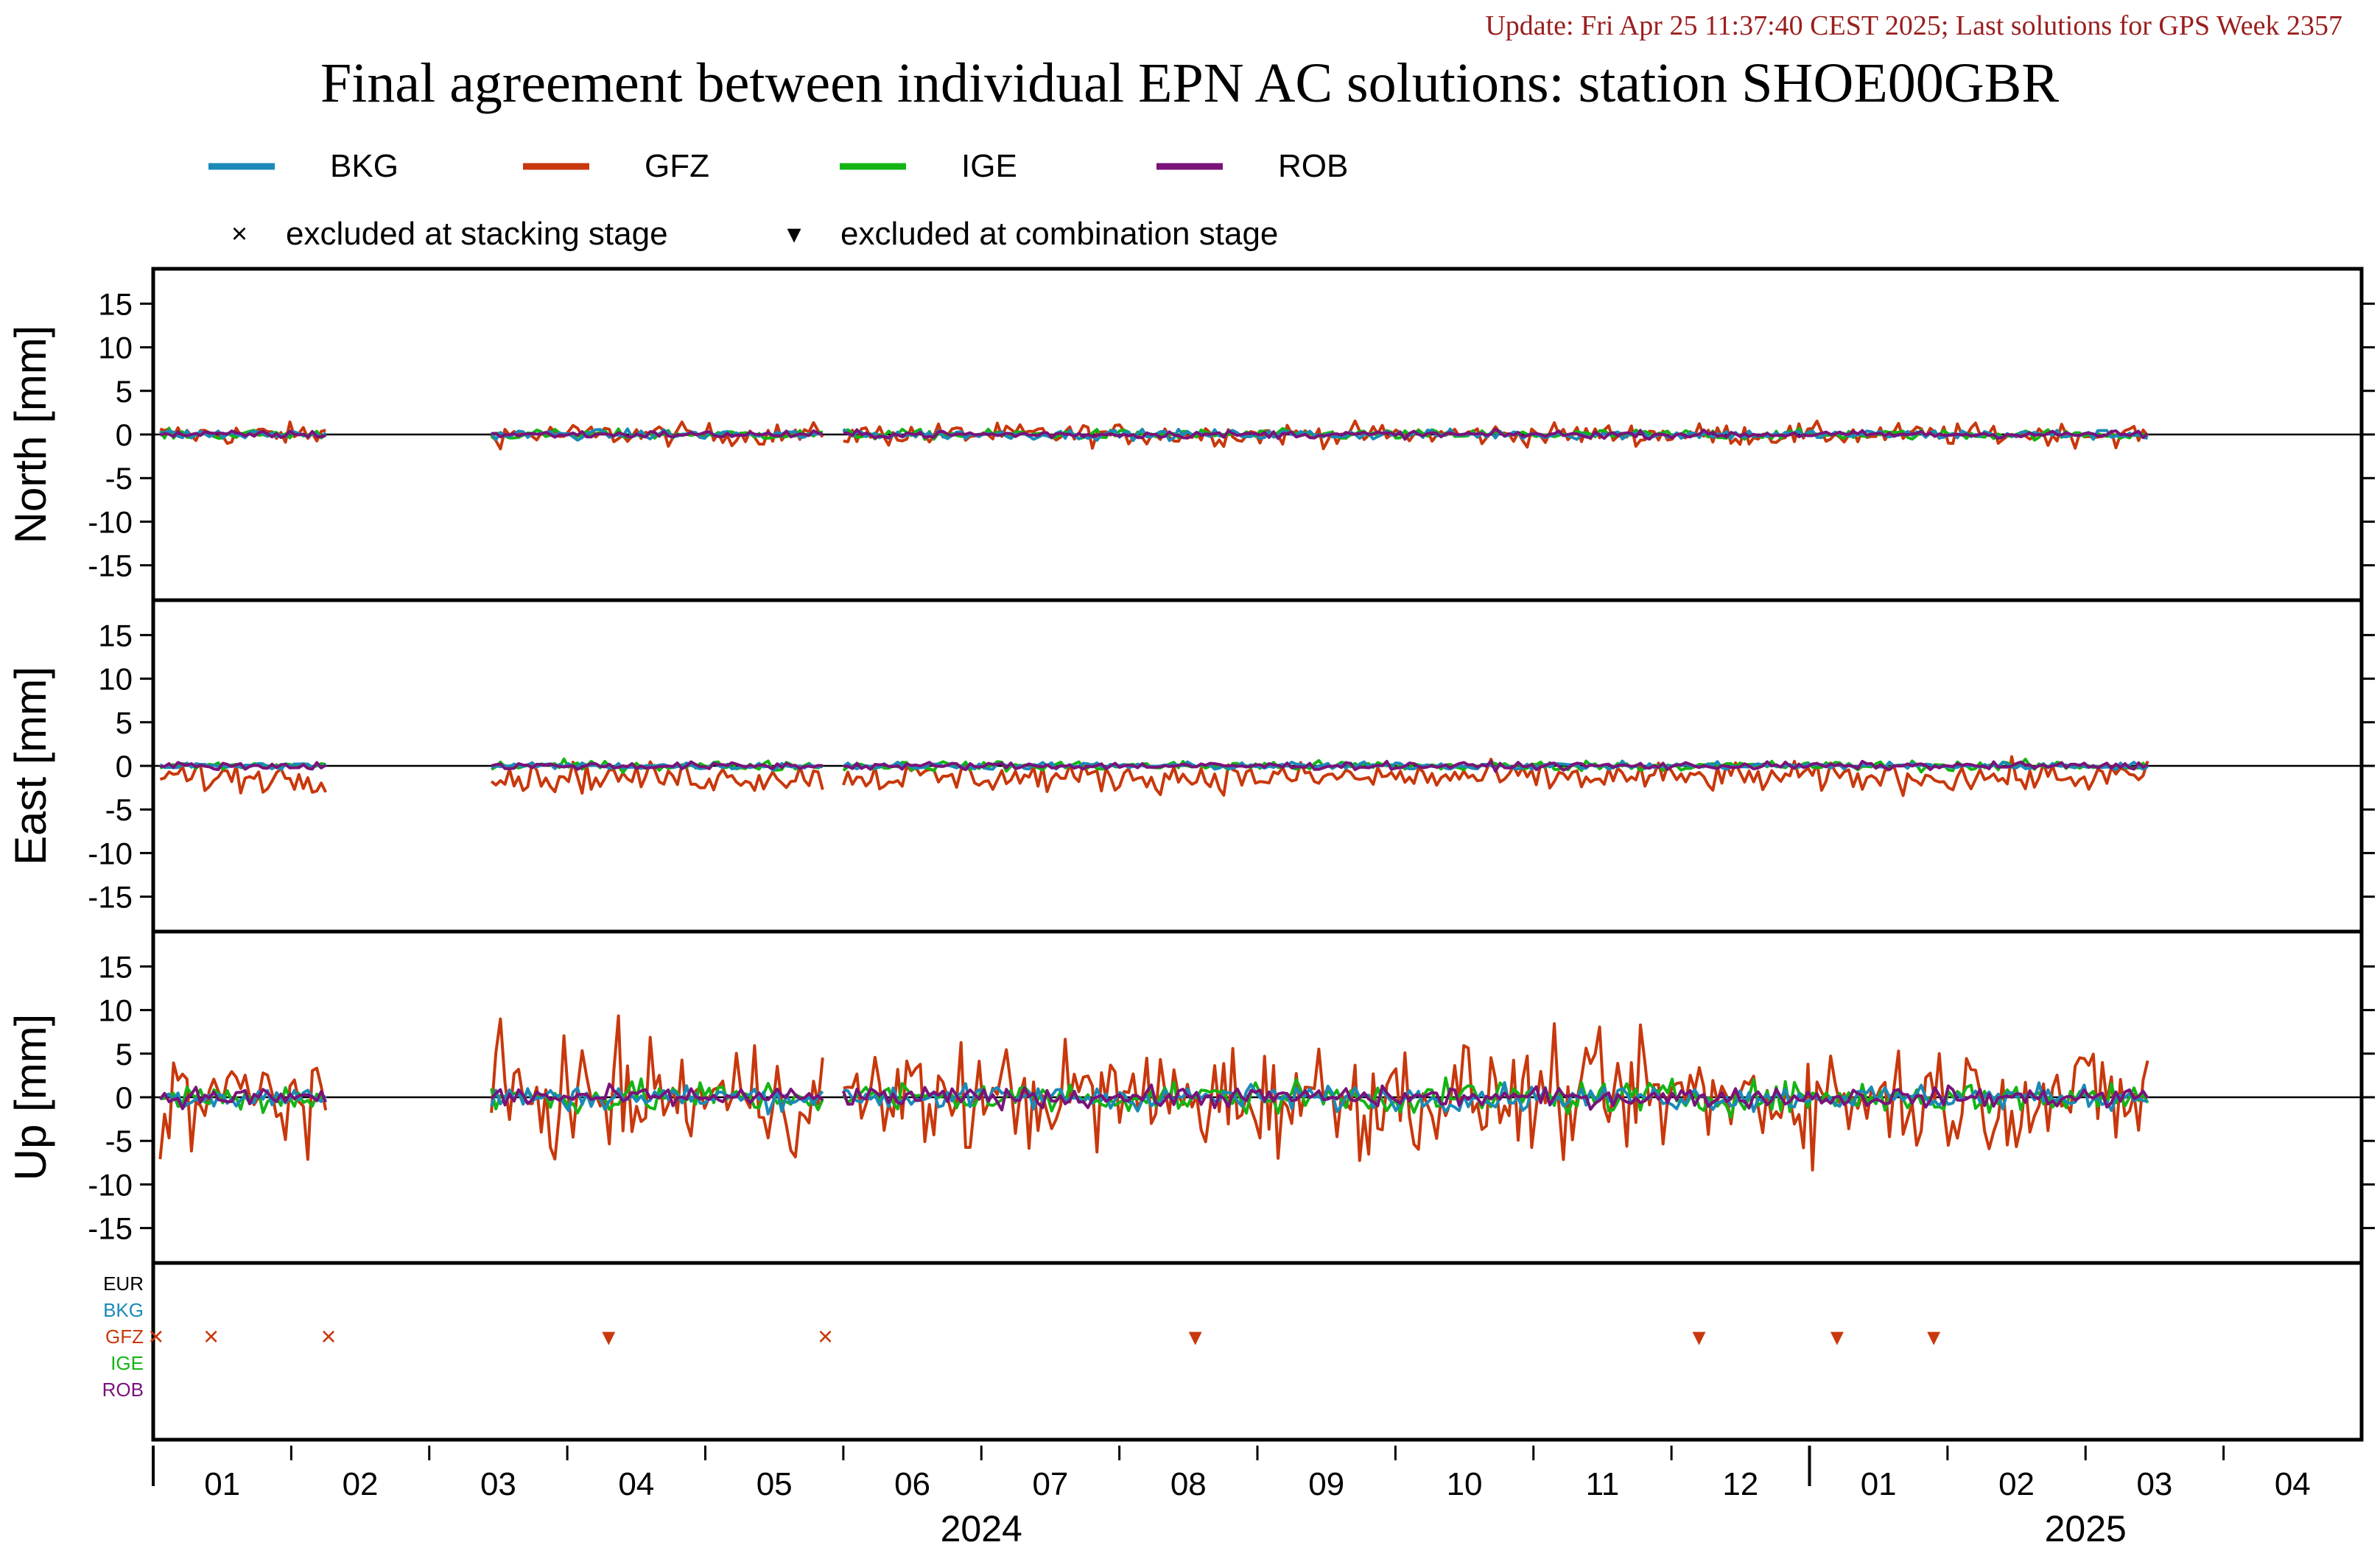  Describe the element at coordinates (1740, 1484) in the screenshot. I see `x-month-label: 12` at that location.